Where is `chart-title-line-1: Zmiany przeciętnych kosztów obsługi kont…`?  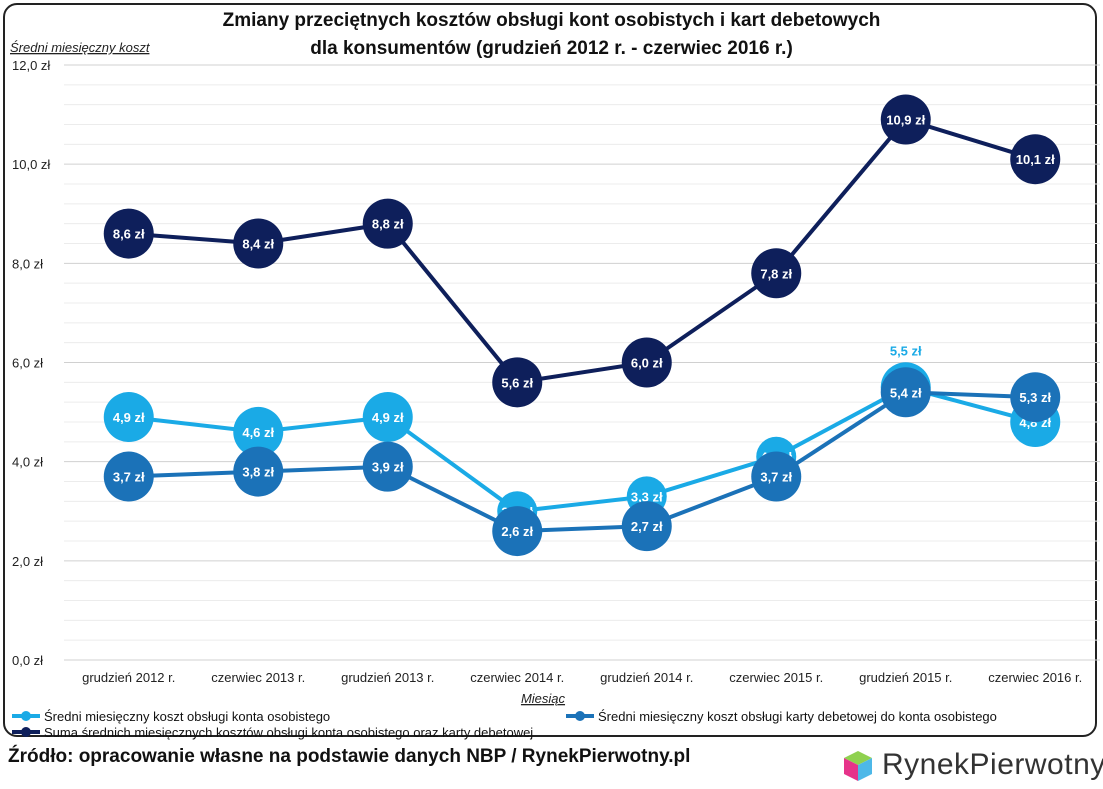 chart-title-line-1: Zmiany przeciętnych kosztów obsługi kont… is located at coordinates (551, 20).